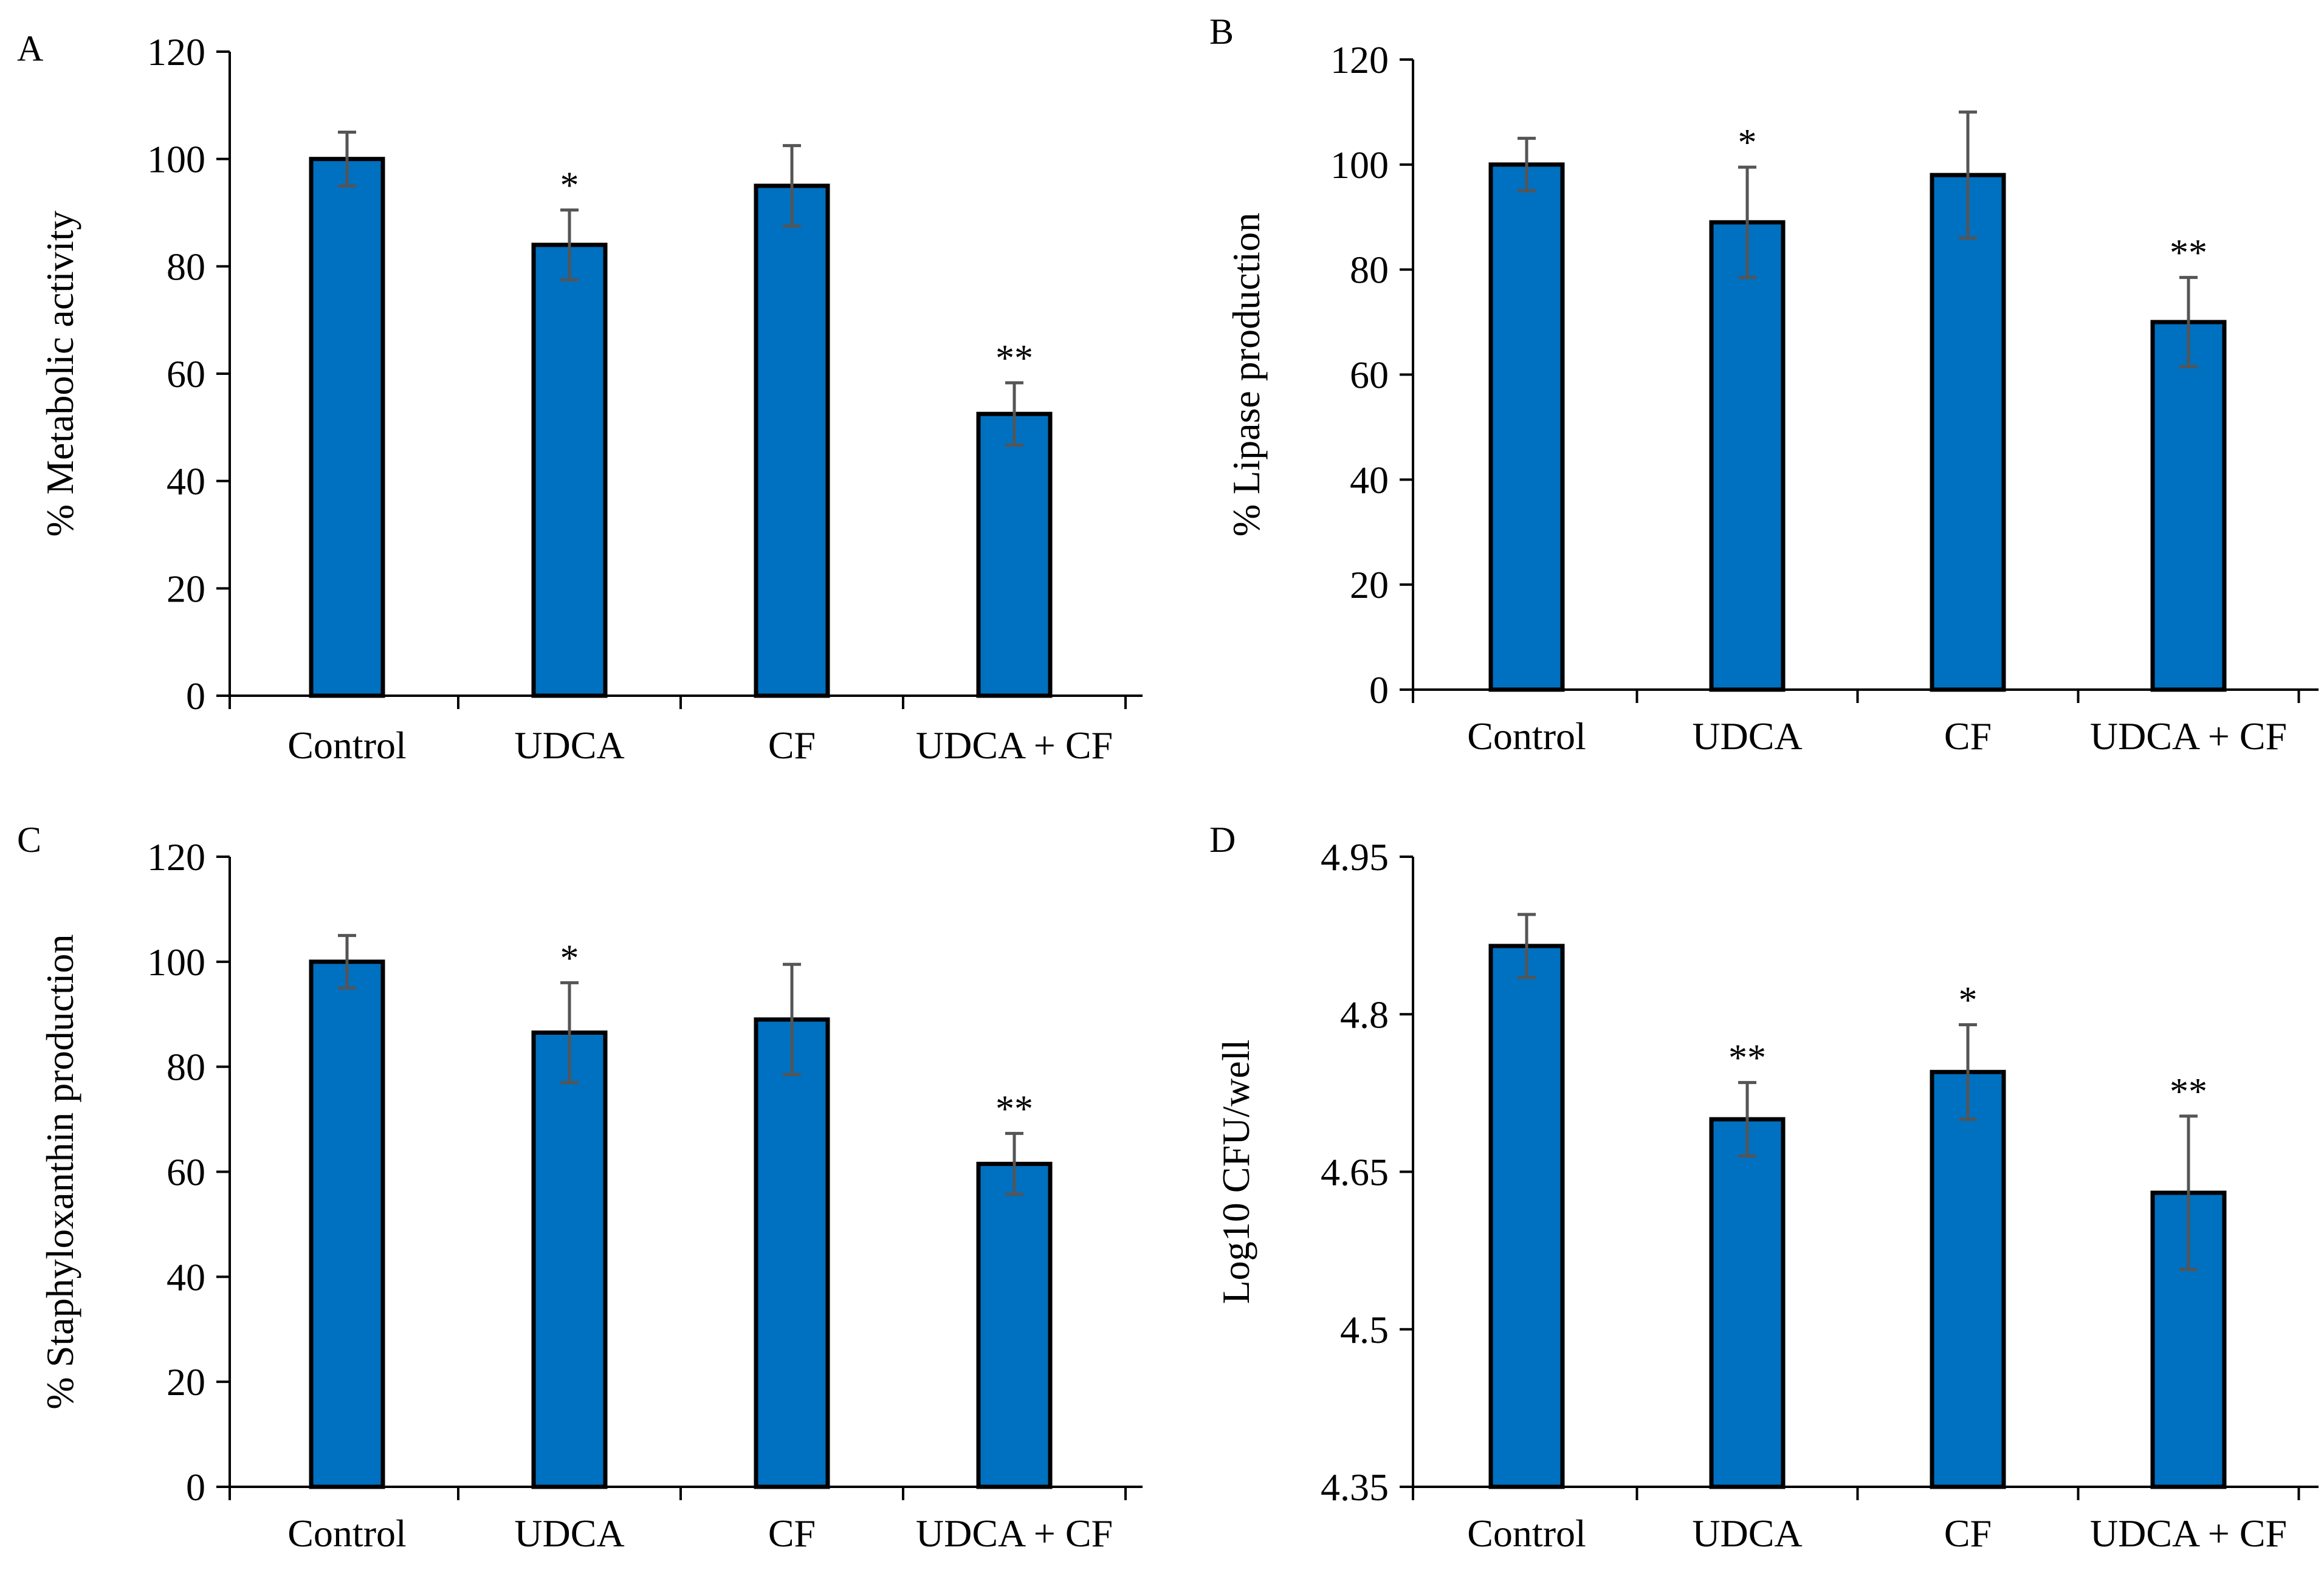 This screenshot has height=1581, width=2324. I want to click on panel-letter-b: B, so click(1221, 32).